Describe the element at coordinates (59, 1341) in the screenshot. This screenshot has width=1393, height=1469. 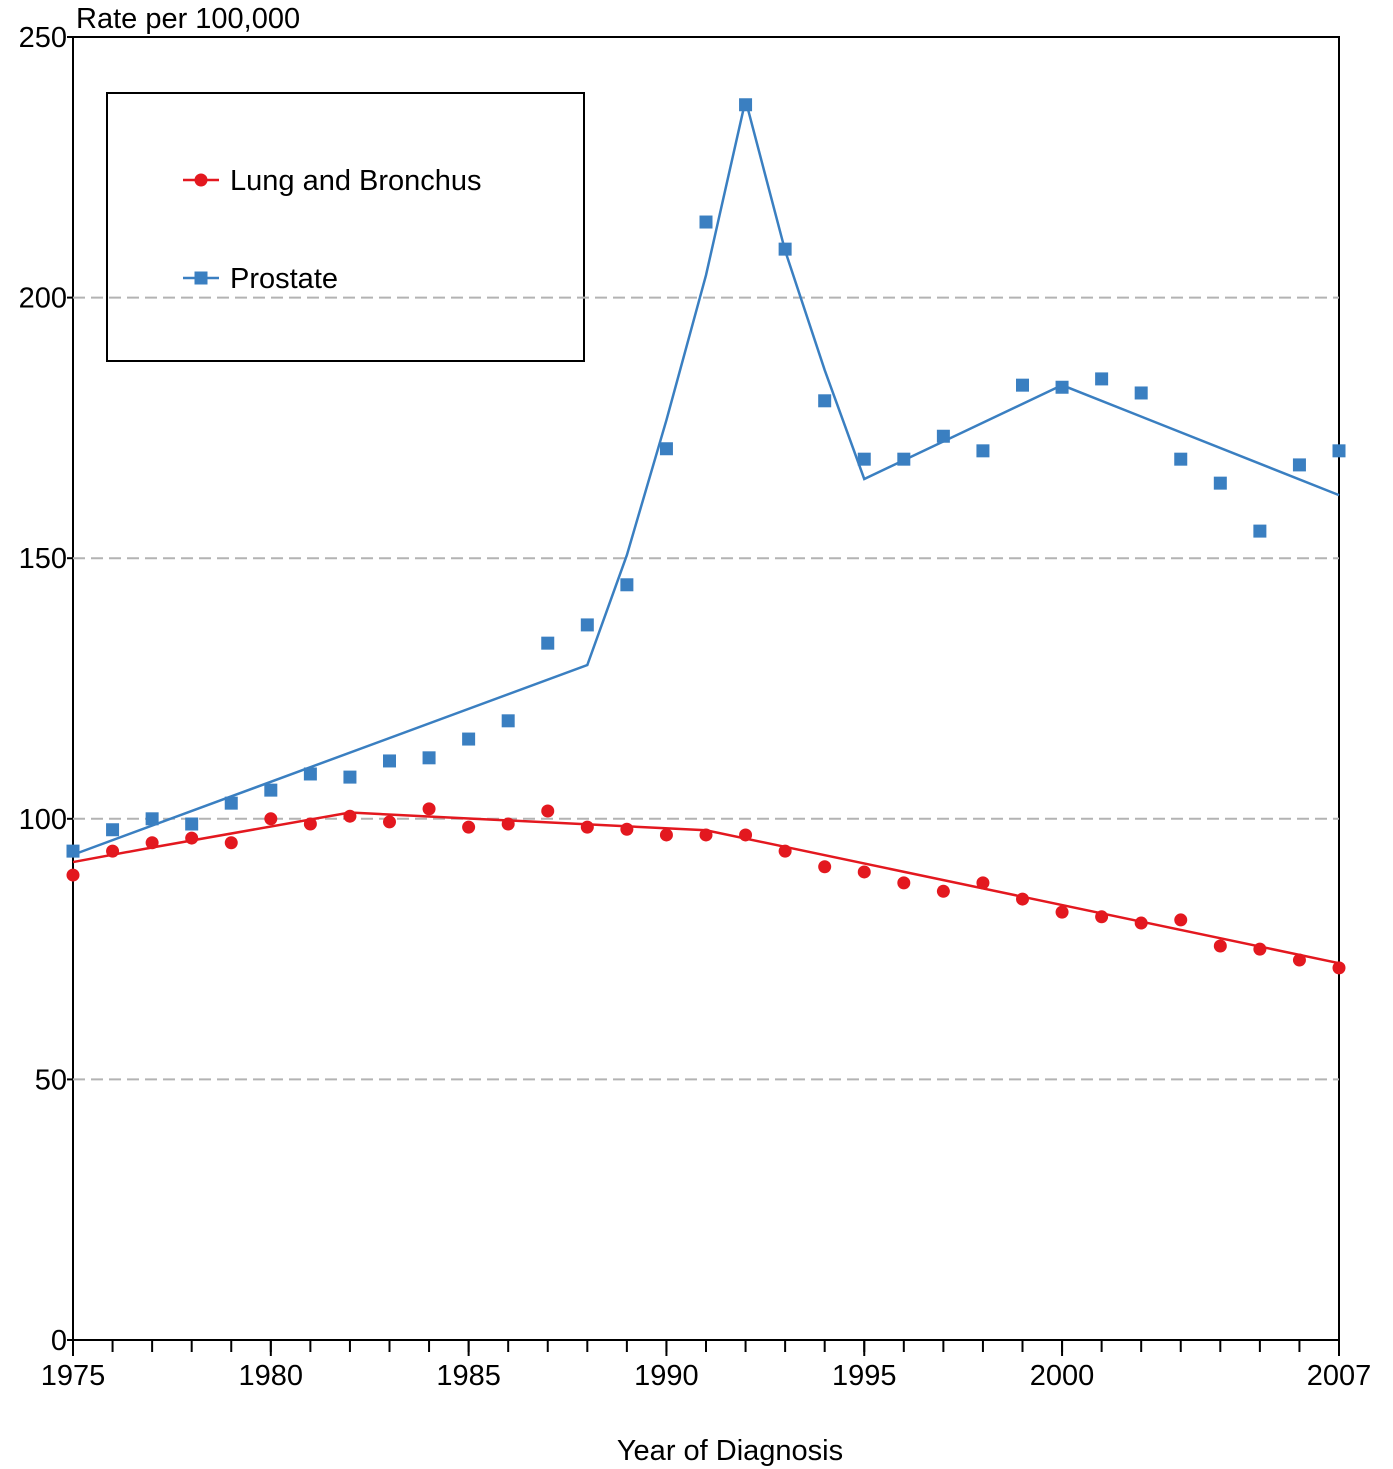
I see `y-tick-label: 0` at that location.